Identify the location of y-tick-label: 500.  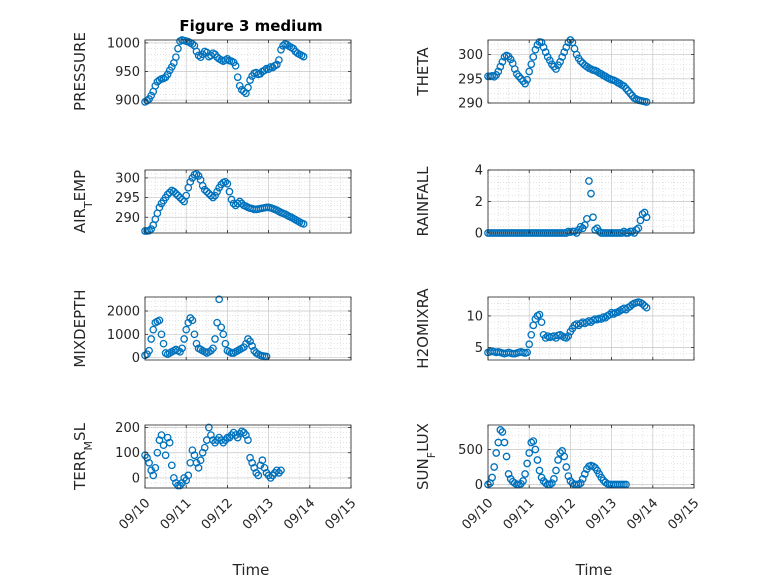
(470, 450).